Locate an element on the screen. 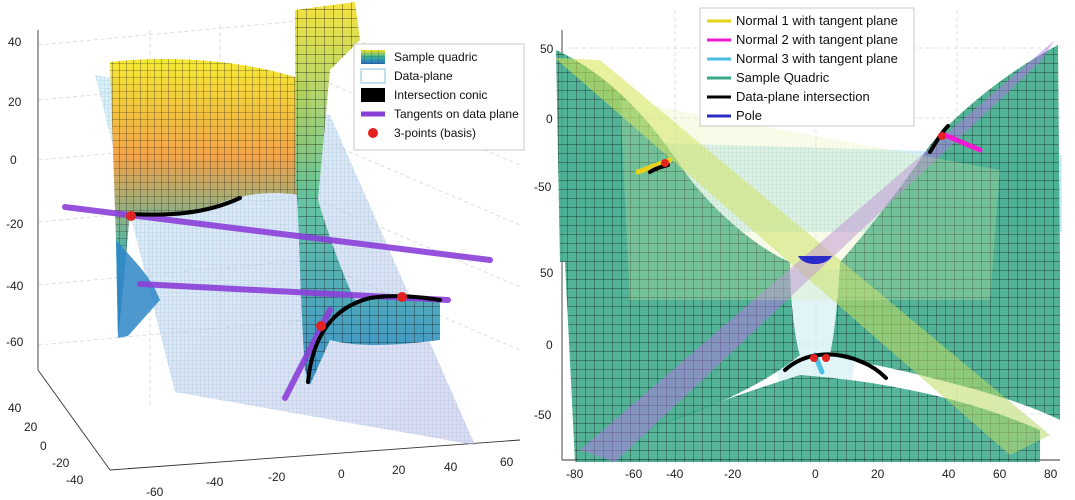  x-tick-label: 80 is located at coordinates (1051, 474).